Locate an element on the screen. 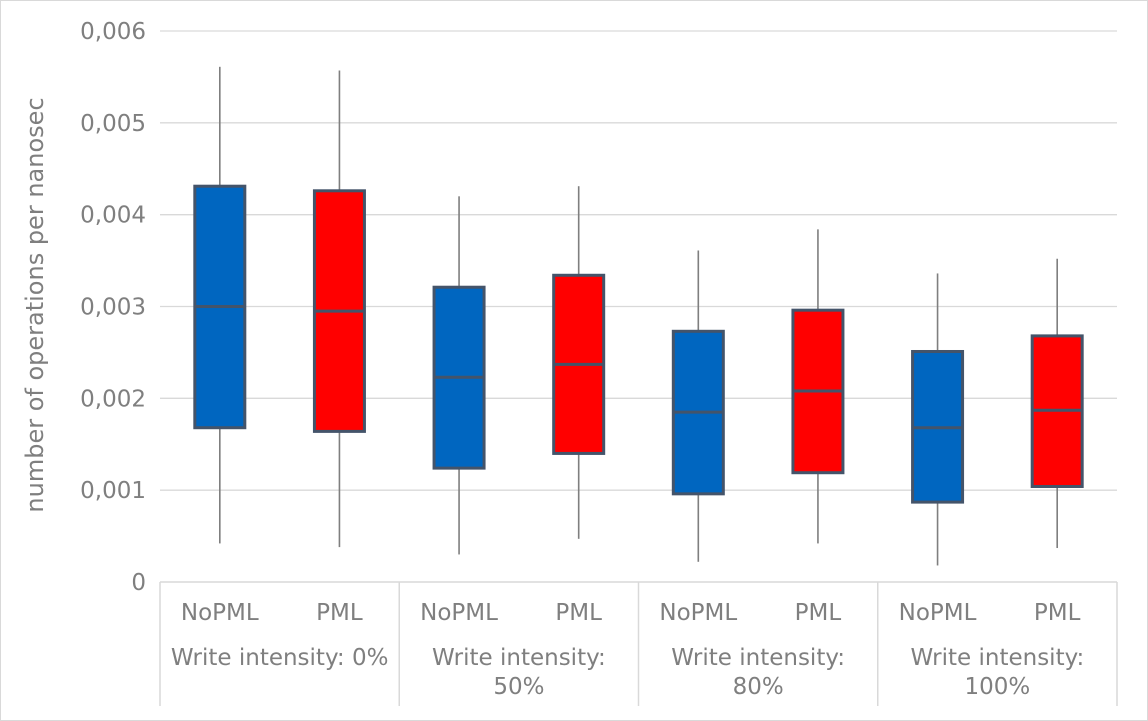  y-tick-label: 0,001 is located at coordinates (113, 491).